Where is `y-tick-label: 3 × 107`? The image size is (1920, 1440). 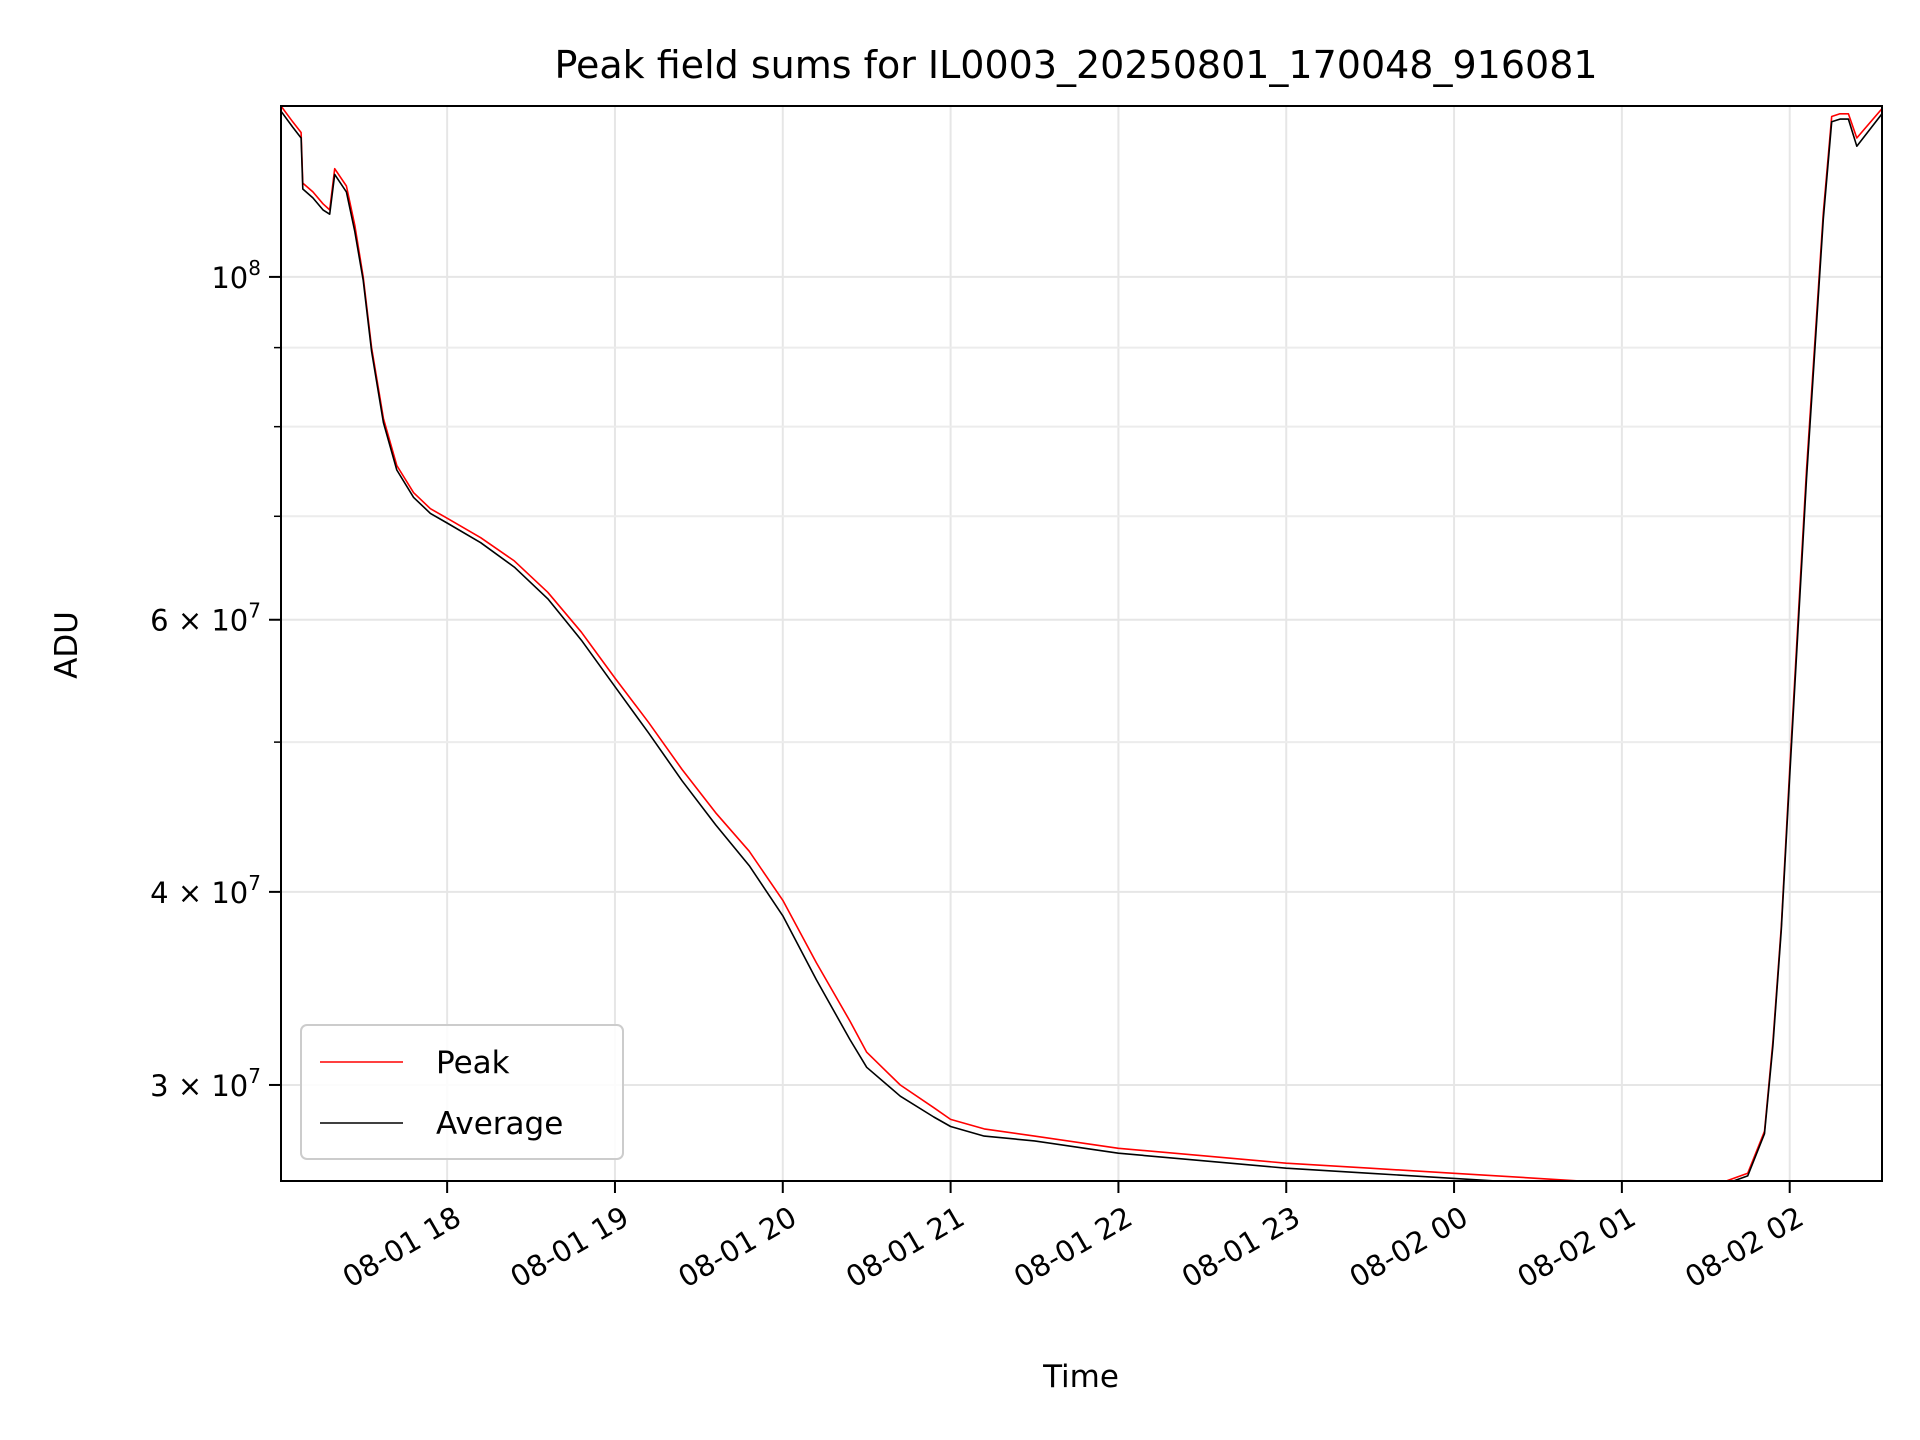 y-tick-label: 3 × 107 is located at coordinates (205, 1083).